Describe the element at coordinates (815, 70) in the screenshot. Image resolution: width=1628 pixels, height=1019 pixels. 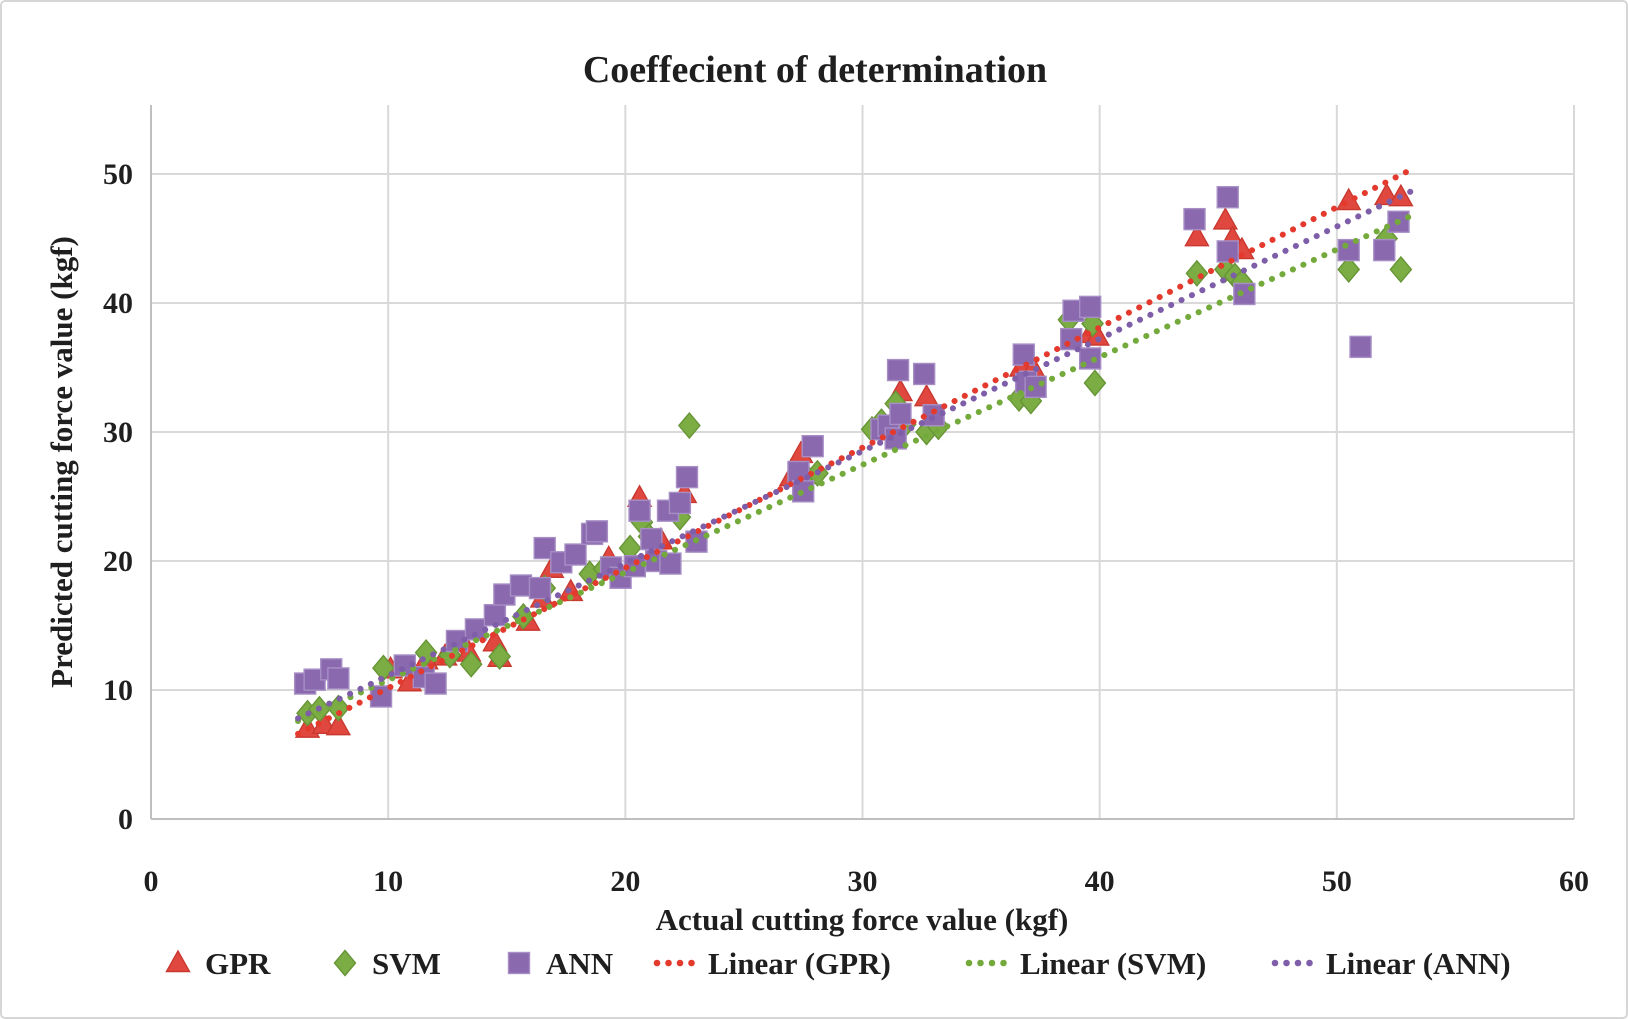
I see `chart-title: Coeffecient of determination` at that location.